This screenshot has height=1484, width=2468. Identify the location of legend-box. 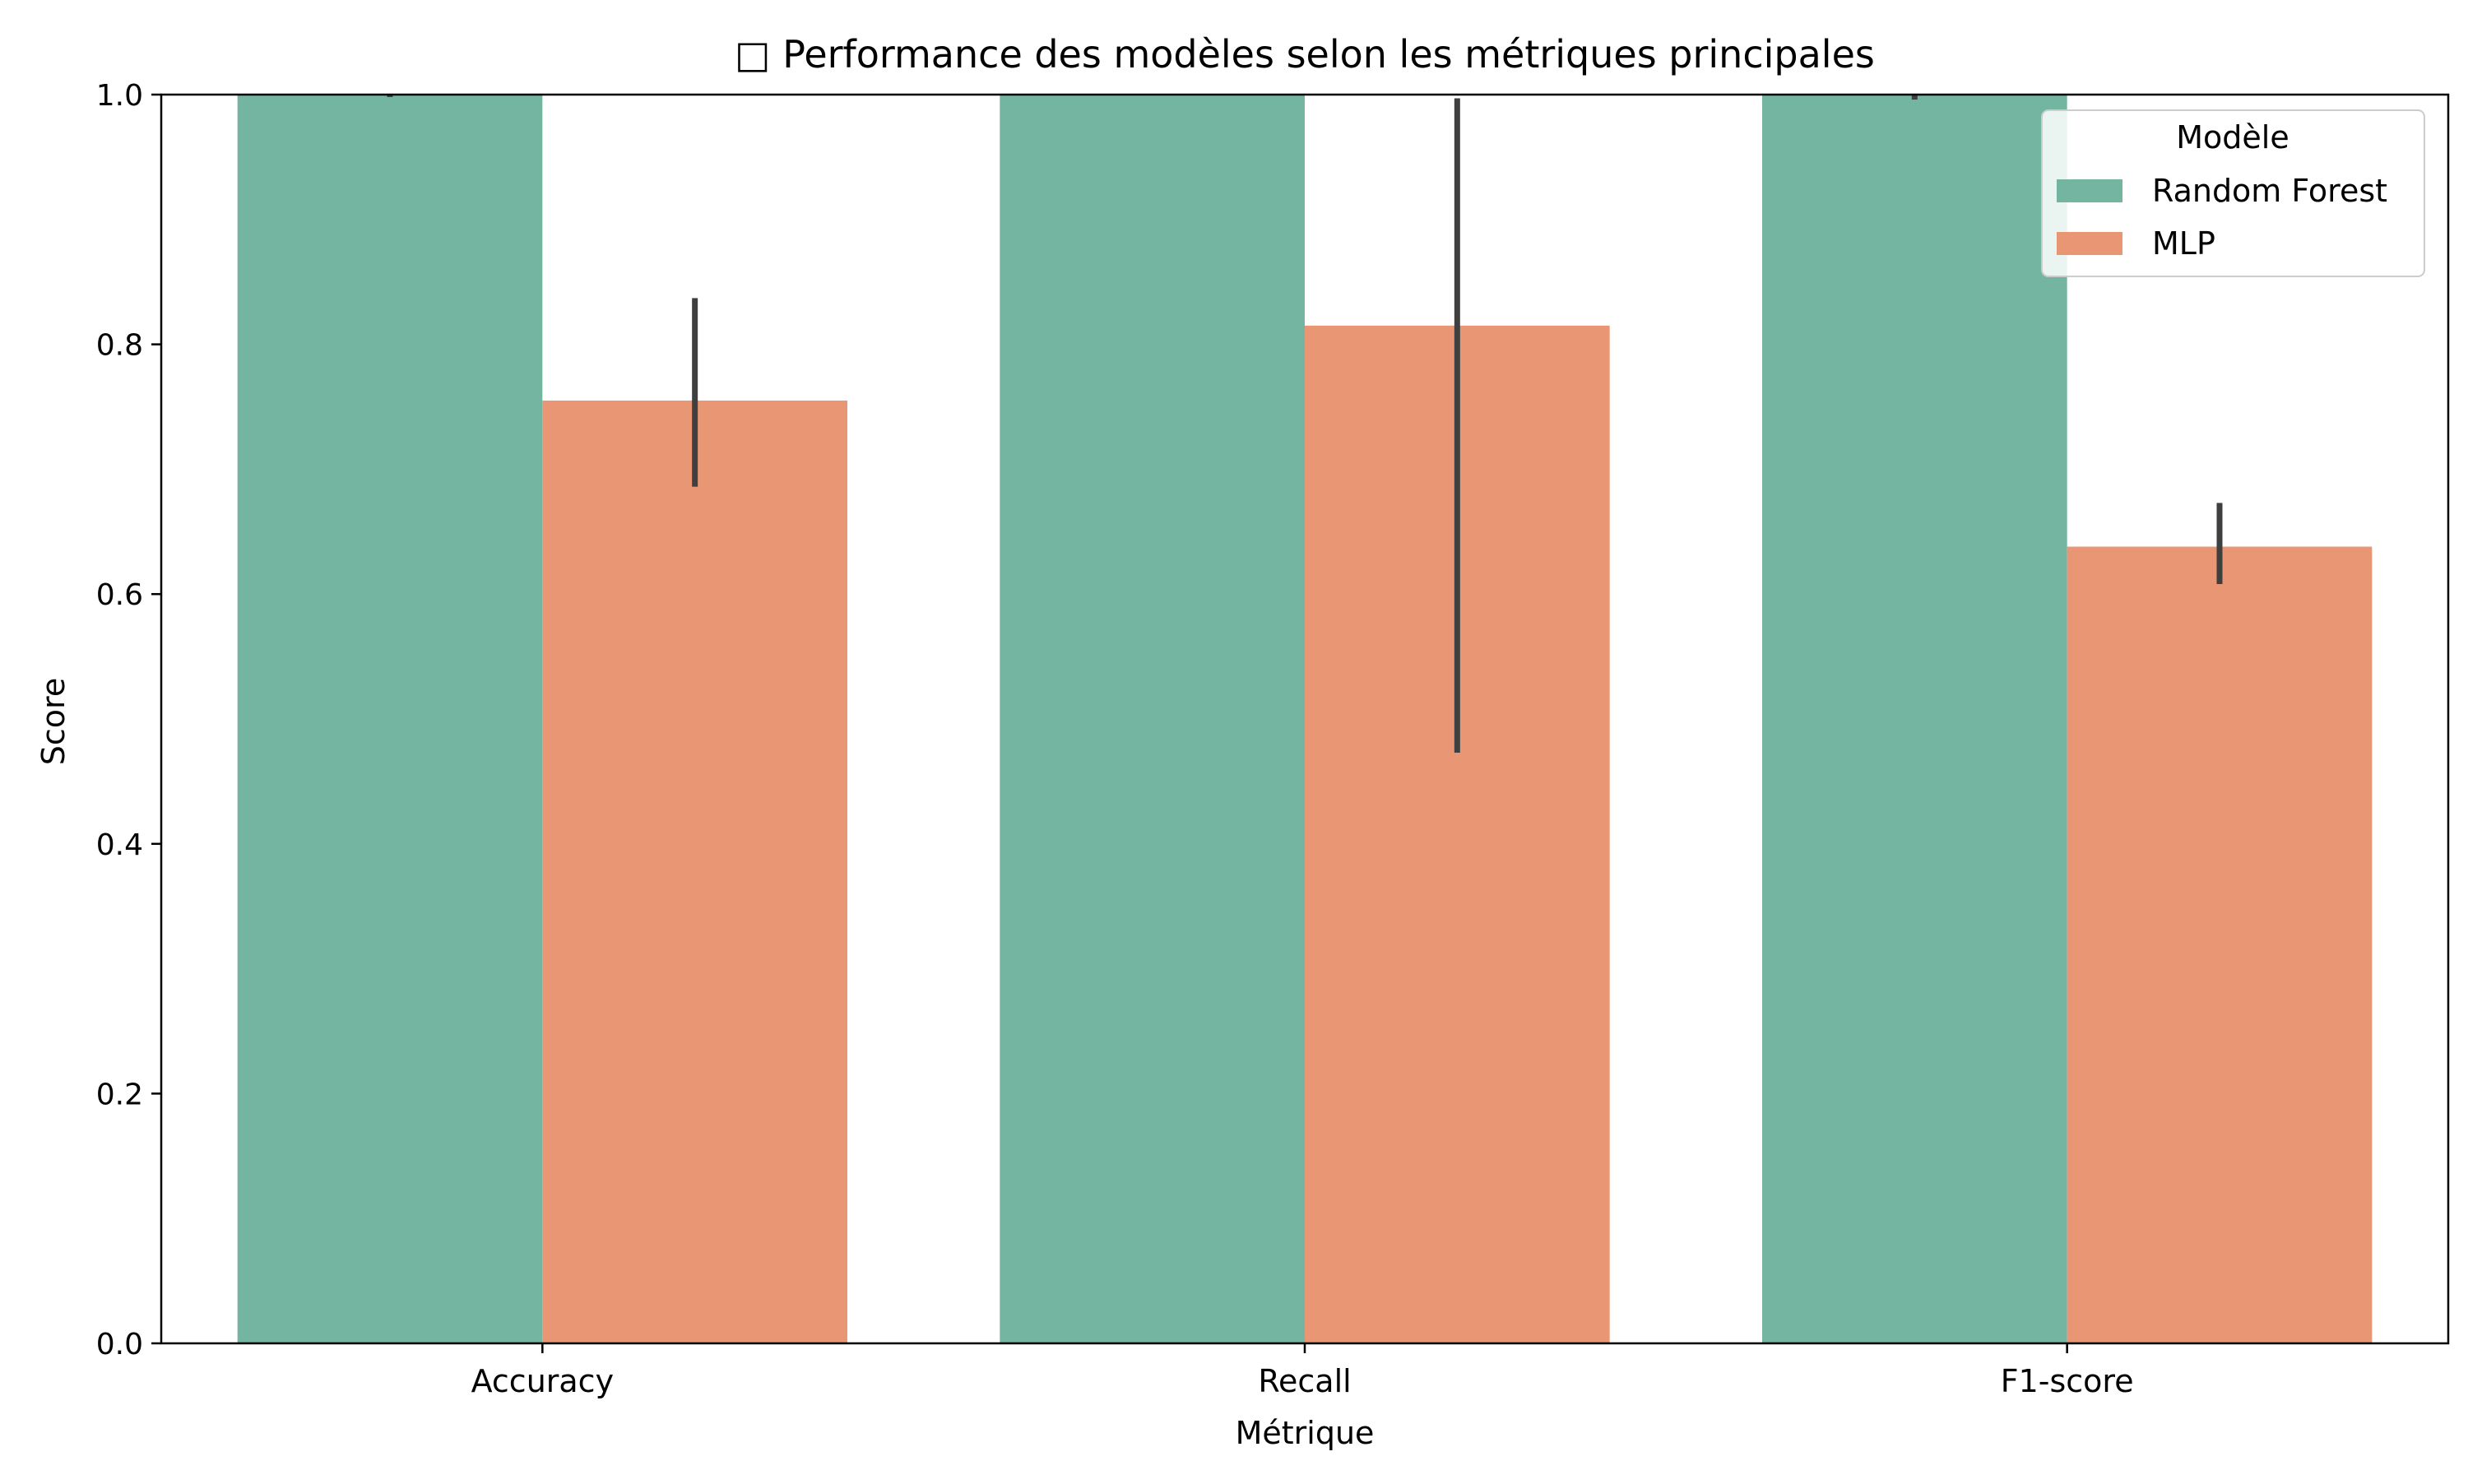
(2233, 193).